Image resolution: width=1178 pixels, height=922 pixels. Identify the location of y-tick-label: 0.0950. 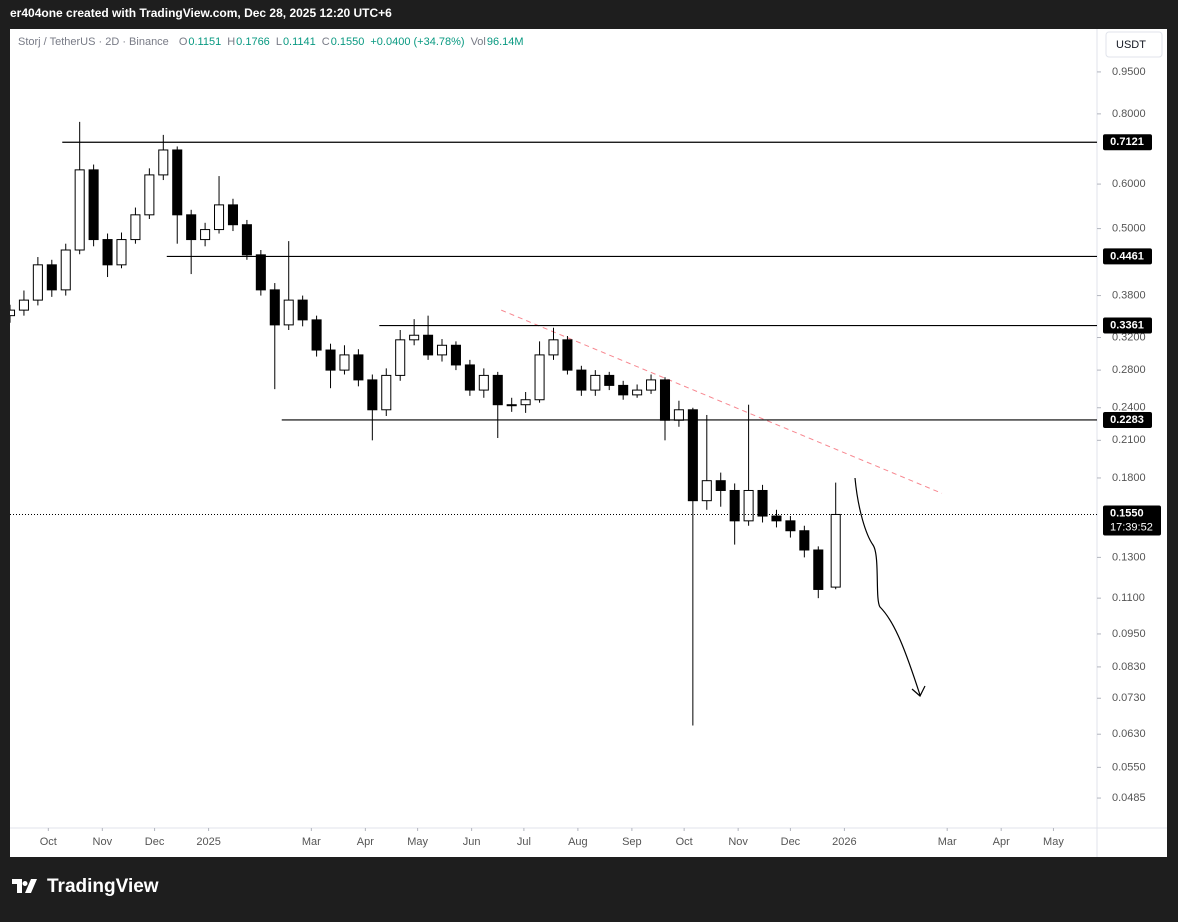
(1129, 634).